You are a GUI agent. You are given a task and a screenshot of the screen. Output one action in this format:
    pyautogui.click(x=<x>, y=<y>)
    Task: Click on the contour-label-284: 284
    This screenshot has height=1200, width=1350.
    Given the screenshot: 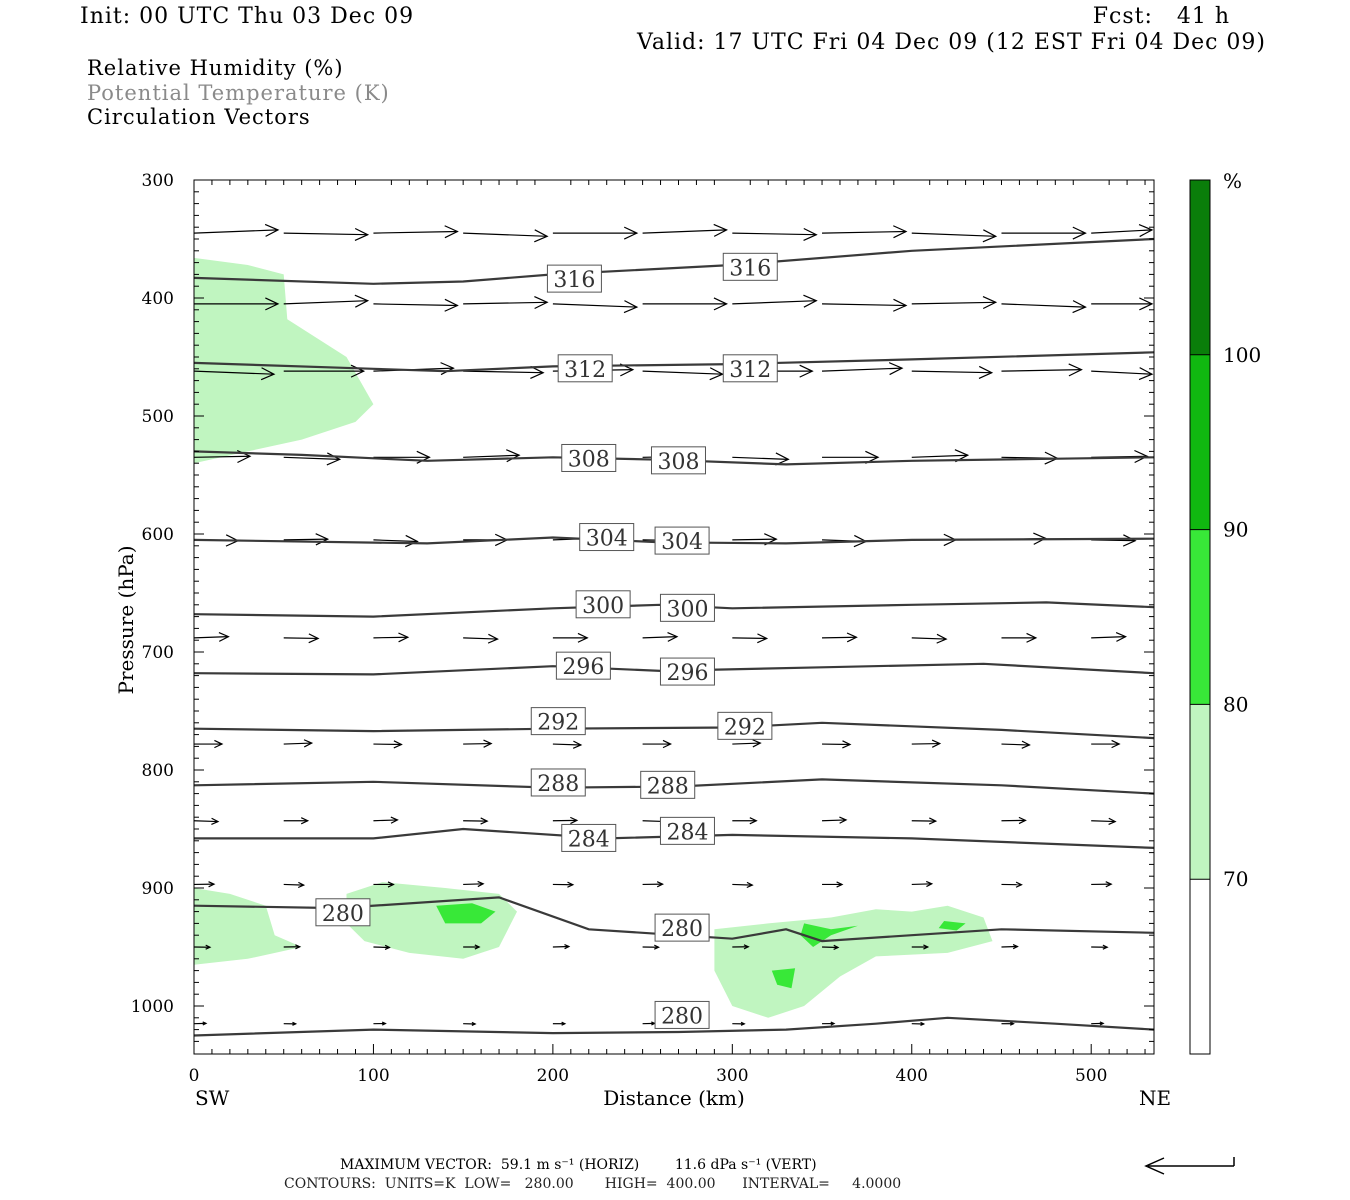 What is the action you would take?
    pyautogui.click(x=589, y=839)
    